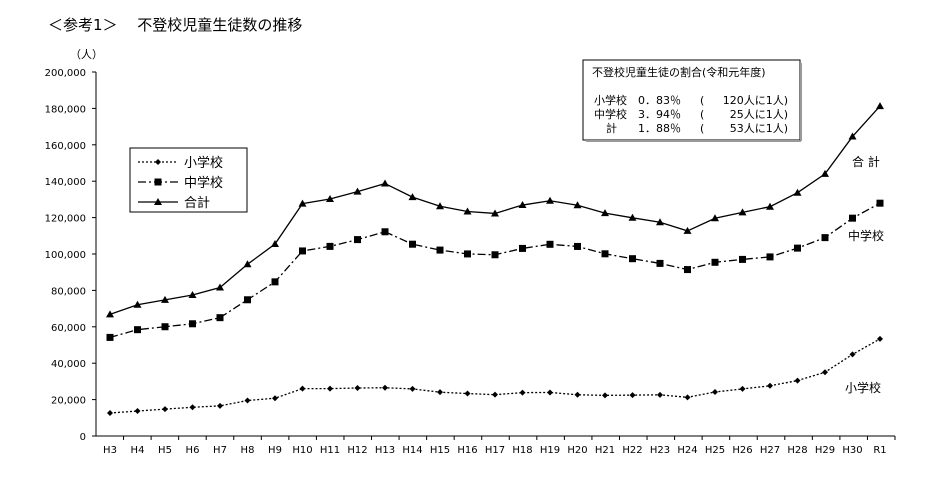 Image resolution: width=925 pixels, height=483 pixels. What do you see at coordinates (605, 450) in the screenshot?
I see `x-tick-label: H21` at bounding box center [605, 450].